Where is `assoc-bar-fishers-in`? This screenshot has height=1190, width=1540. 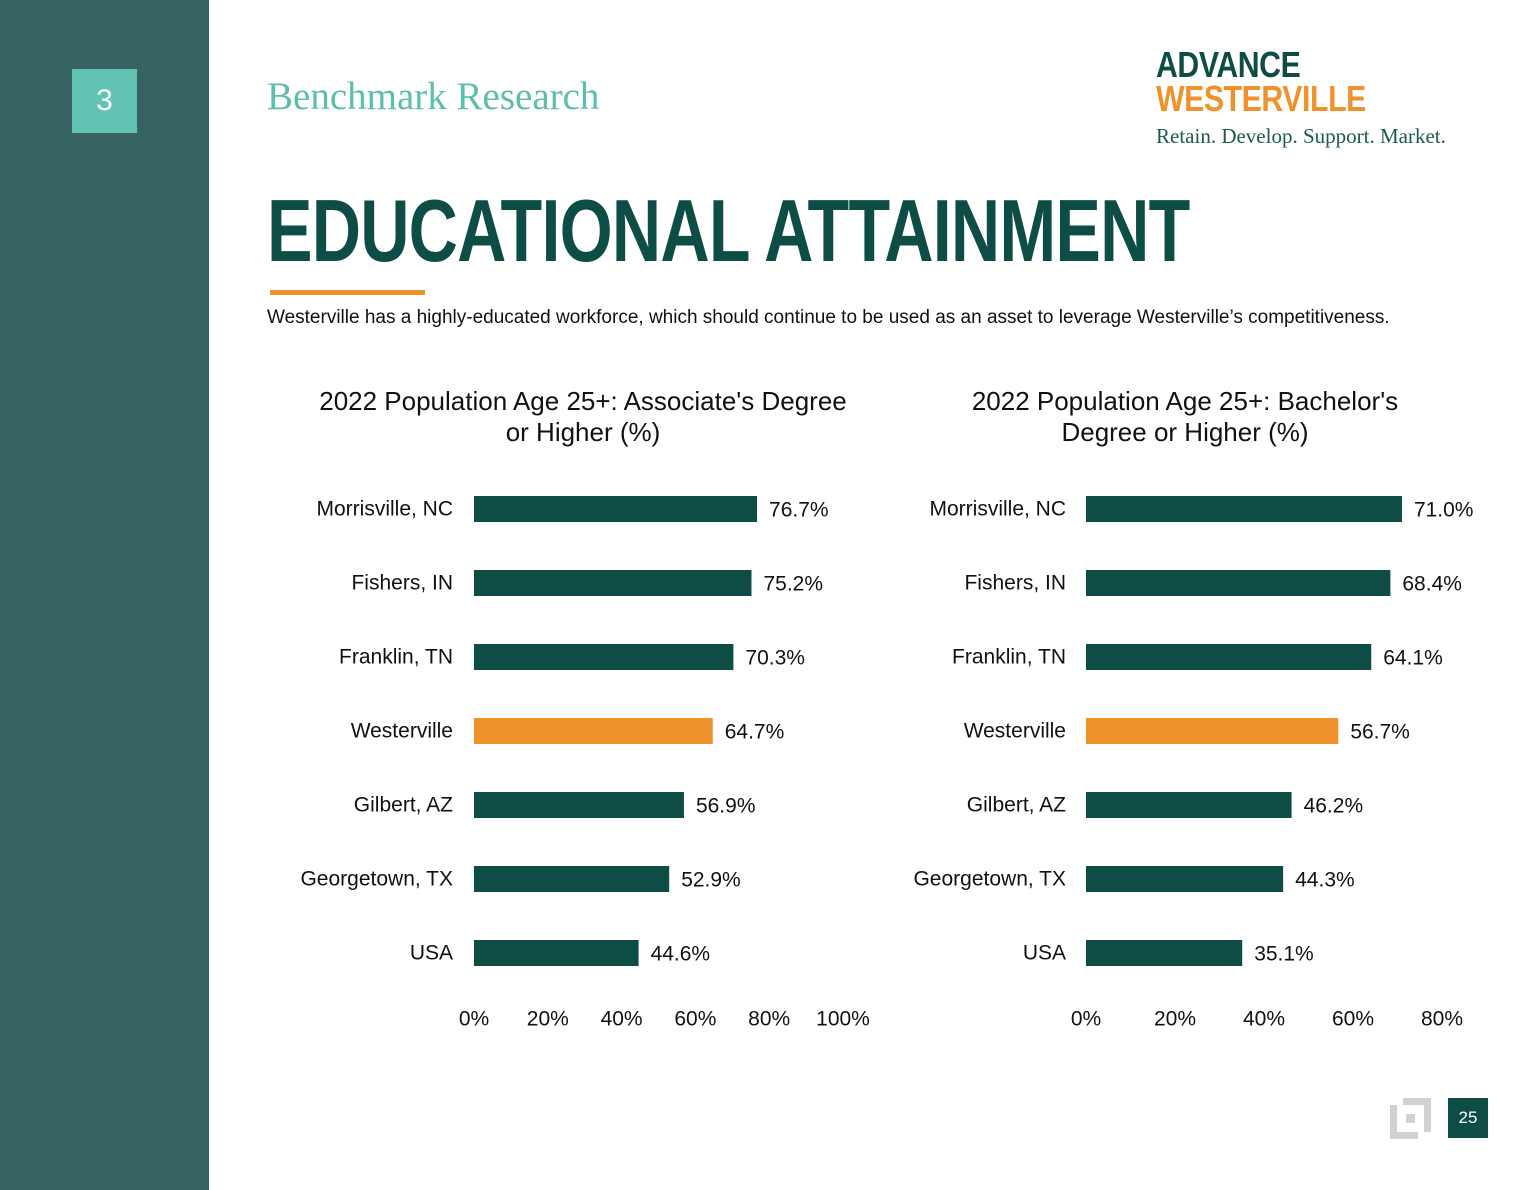 assoc-bar-fishers-in is located at coordinates (613, 583).